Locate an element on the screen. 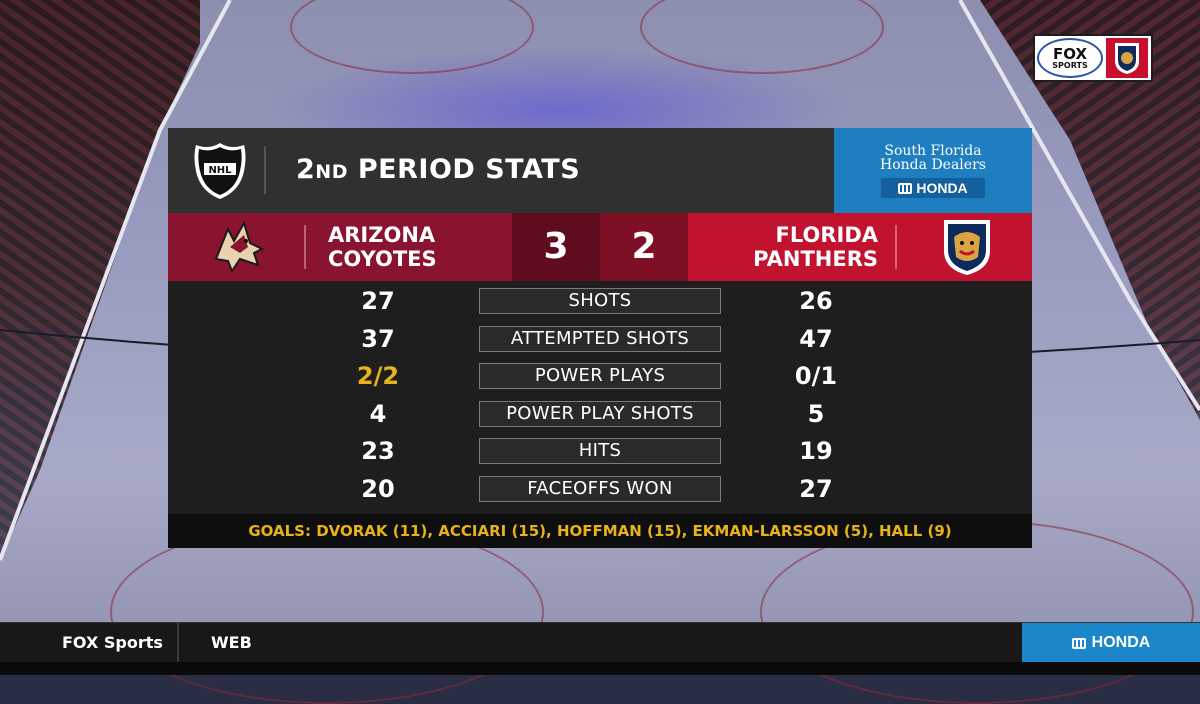  network-bug: FOX SPORTS is located at coordinates (1093, 58).